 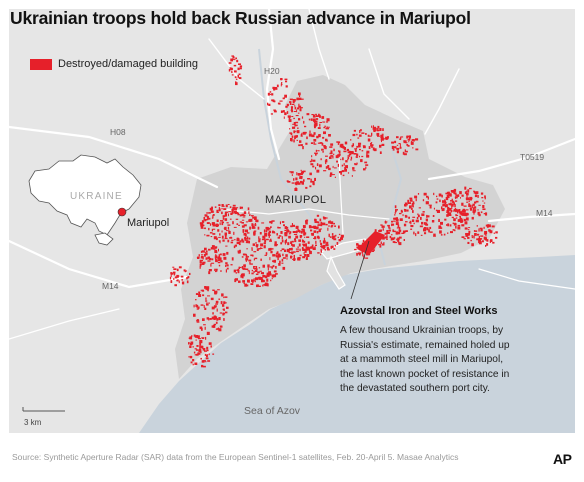 What do you see at coordinates (110, 286) in the screenshot?
I see `road-label-m14-west: M14` at bounding box center [110, 286].